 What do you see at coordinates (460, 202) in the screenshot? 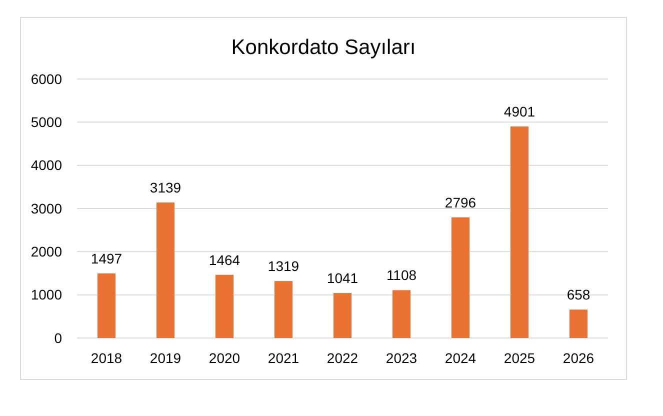
I see `data-label: 2796` at bounding box center [460, 202].